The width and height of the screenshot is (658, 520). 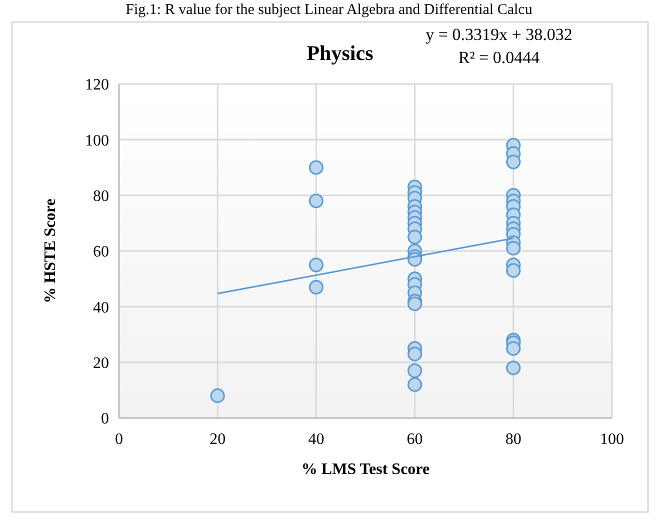 I want to click on y-tick-label: 100, so click(x=97, y=141).